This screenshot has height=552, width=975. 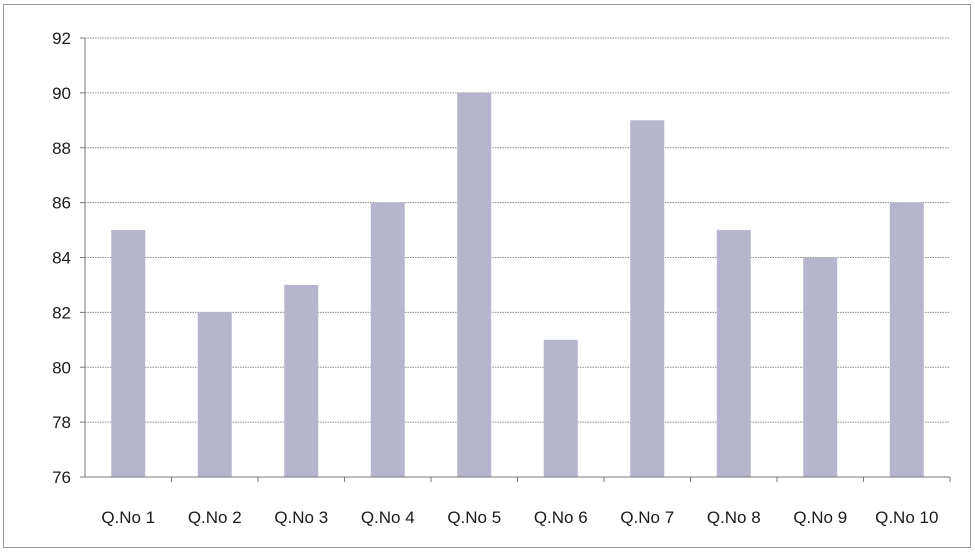 What do you see at coordinates (561, 517) in the screenshot?
I see `x-tick-label: Q.No 6` at bounding box center [561, 517].